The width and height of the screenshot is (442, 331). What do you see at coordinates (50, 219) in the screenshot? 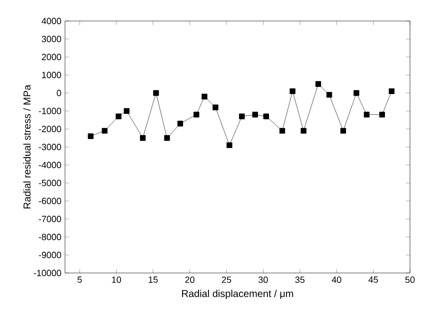
I see `y-tick-label: -7000` at bounding box center [50, 219].